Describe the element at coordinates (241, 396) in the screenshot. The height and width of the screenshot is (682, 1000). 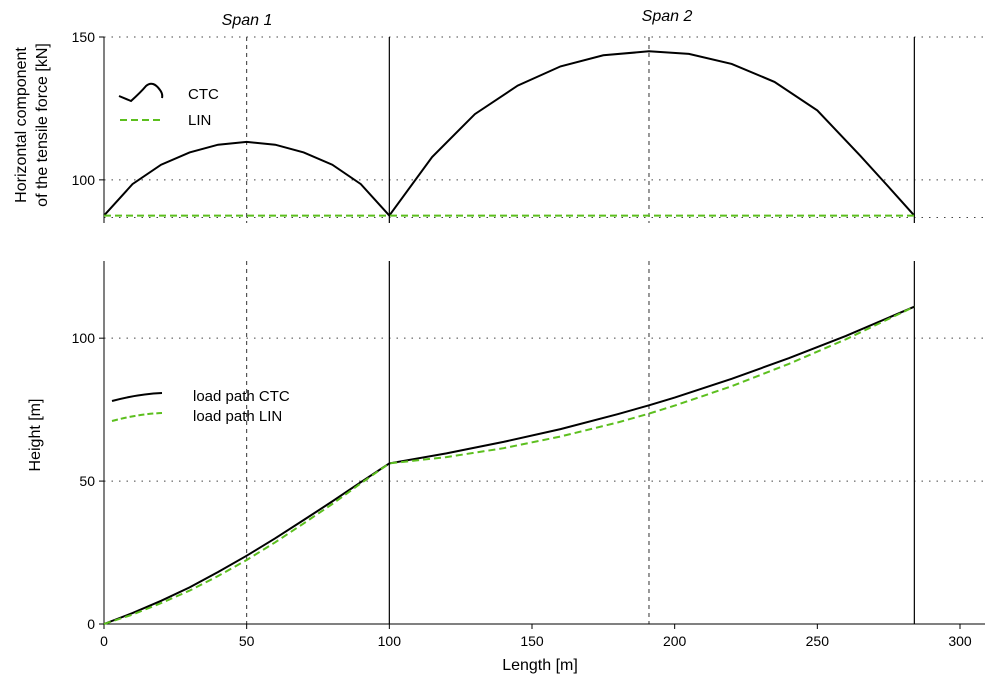
I see `bottom-legend-label-load-path-ctc: load path CTC` at that location.